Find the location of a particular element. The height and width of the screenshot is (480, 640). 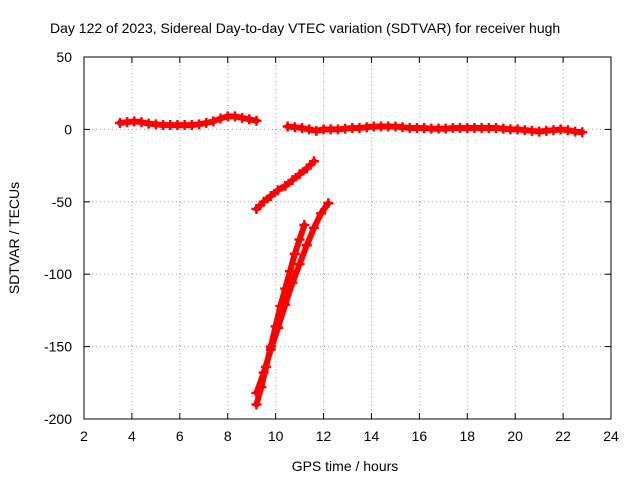

x-tick-label: 10 is located at coordinates (276, 436).